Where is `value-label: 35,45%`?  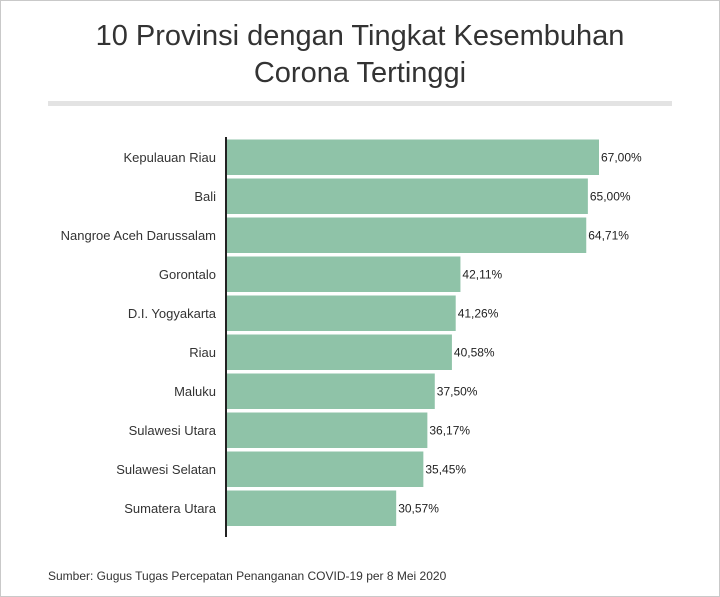 value-label: 35,45% is located at coordinates (445, 469).